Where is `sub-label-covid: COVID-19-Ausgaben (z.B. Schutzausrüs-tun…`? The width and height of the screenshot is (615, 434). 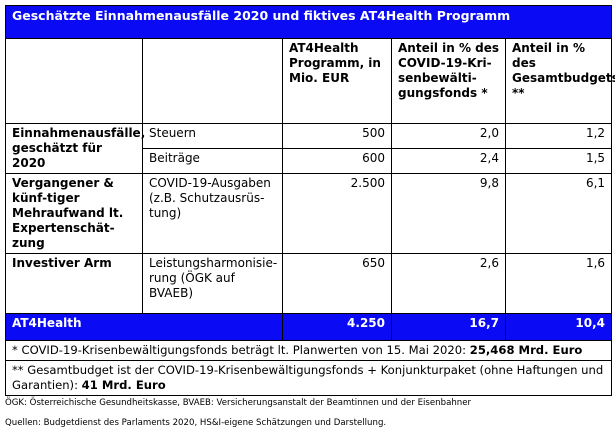
sub-label-covid: COVID-19-Ausgaben (z.B. Schutzausrüs-tun… is located at coordinates (212, 213).